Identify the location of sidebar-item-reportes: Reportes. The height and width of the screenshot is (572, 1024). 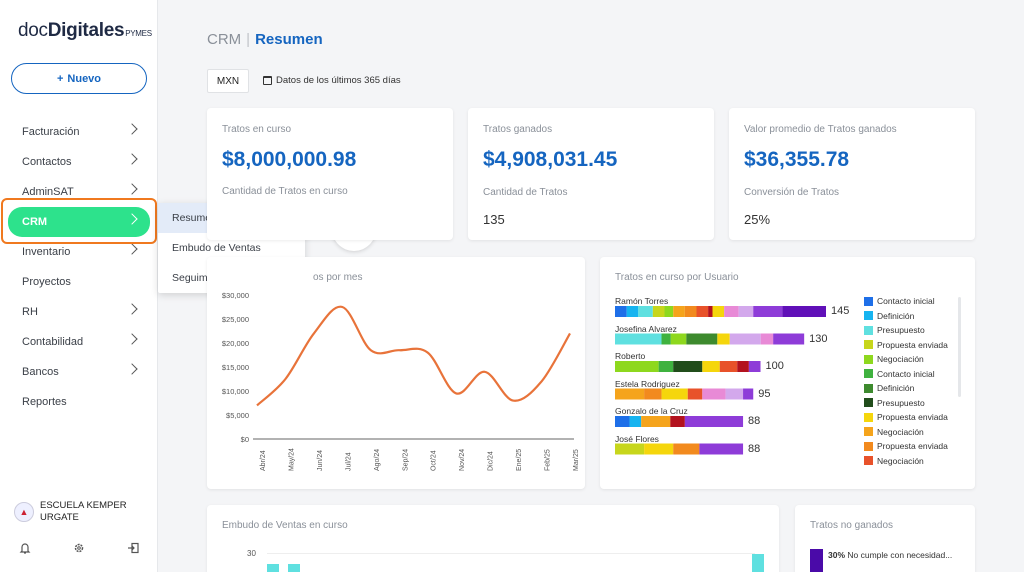
(79, 402).